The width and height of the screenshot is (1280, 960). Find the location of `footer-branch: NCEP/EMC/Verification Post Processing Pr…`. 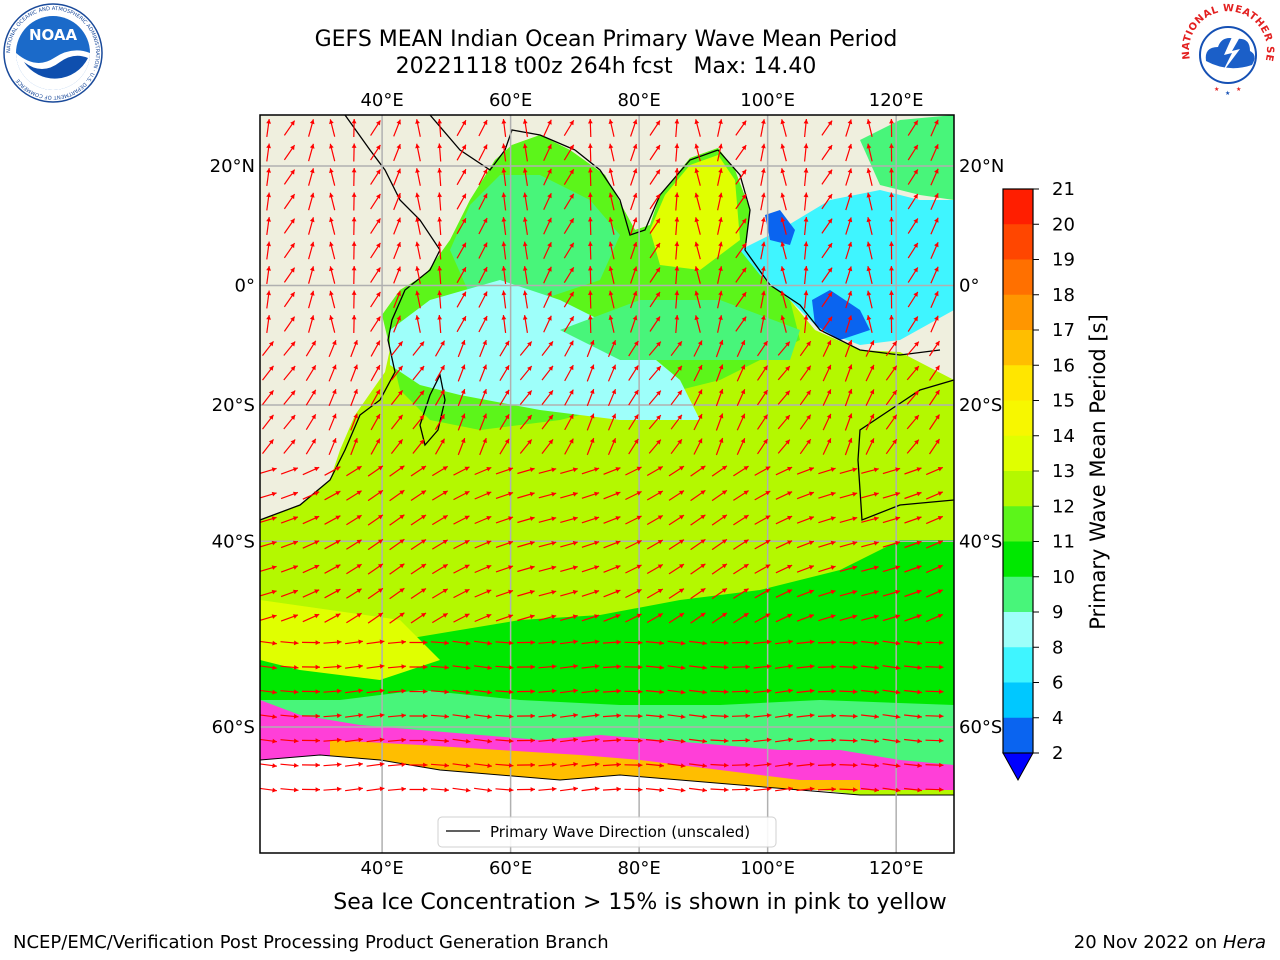

footer-branch: NCEP/EMC/Verification Post Processing Pr… is located at coordinates (311, 942).